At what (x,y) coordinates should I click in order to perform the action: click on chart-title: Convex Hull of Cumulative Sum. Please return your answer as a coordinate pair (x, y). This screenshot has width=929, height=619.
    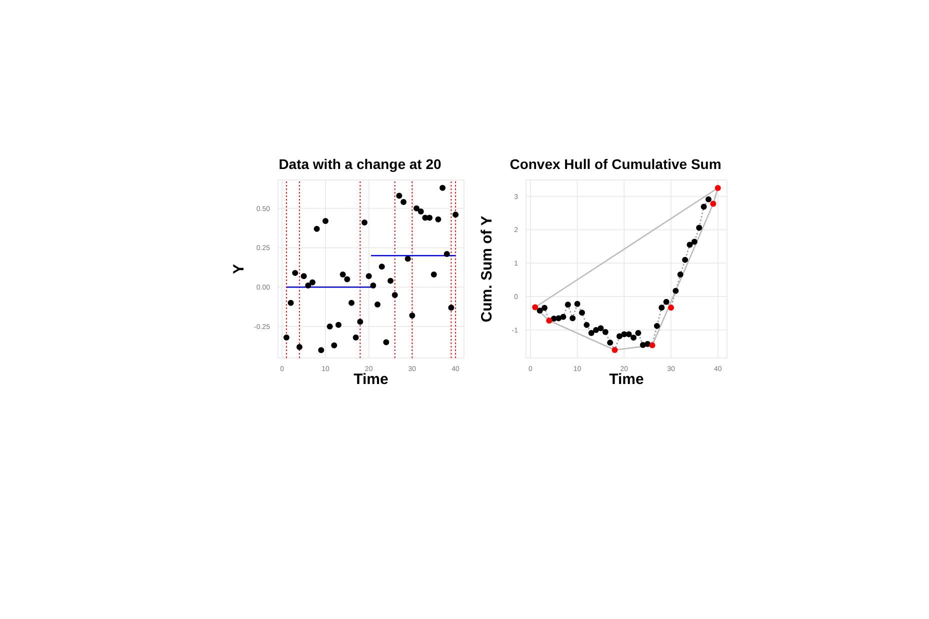
    Looking at the image, I should click on (615, 165).